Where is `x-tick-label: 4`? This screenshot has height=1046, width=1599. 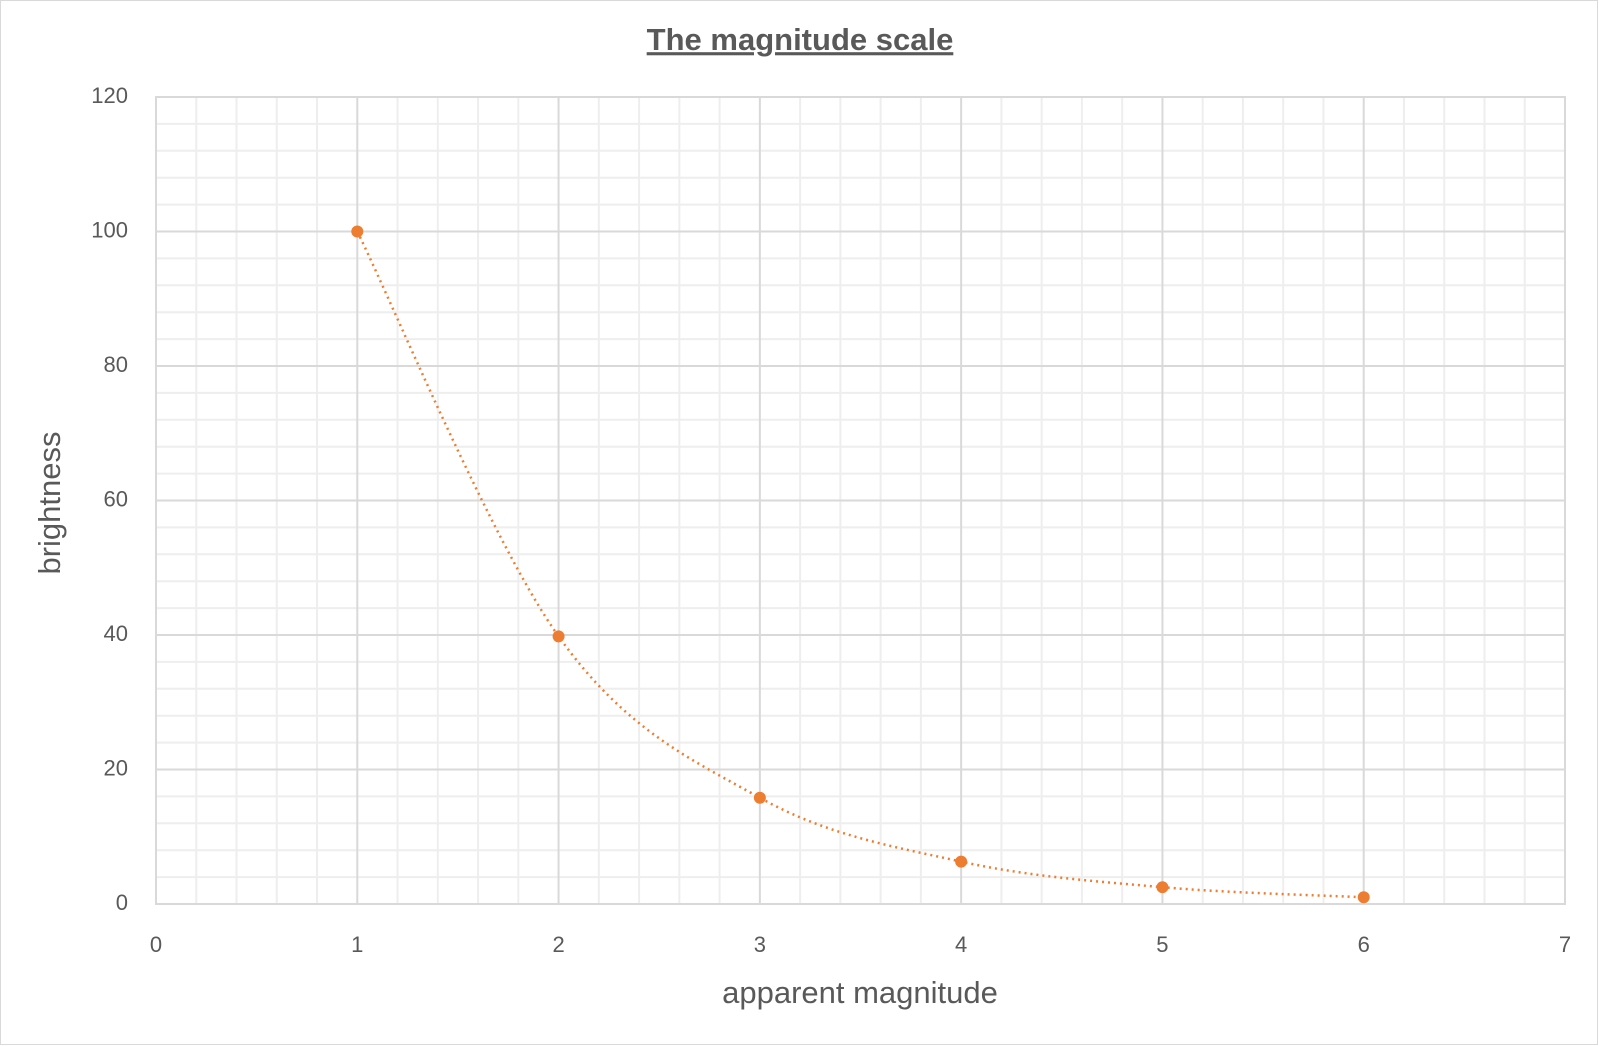 x-tick-label: 4 is located at coordinates (961, 944).